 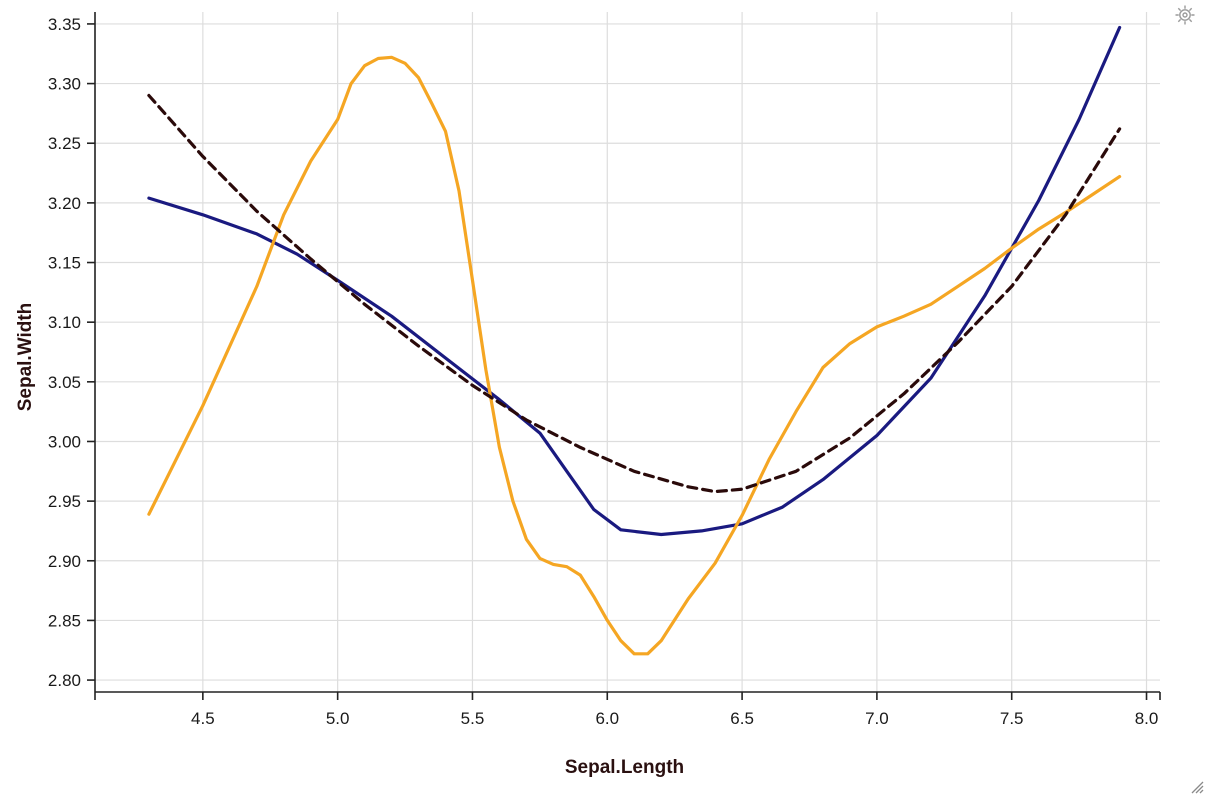 I want to click on resize-handle-icon, so click(x=1197, y=787).